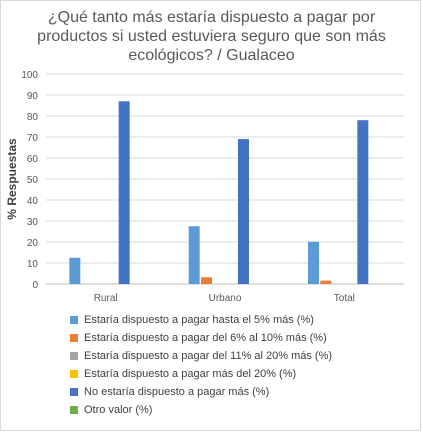 Image resolution: width=423 pixels, height=433 pixels. What do you see at coordinates (33, 117) in the screenshot?
I see `y-tick-label: 80` at bounding box center [33, 117].